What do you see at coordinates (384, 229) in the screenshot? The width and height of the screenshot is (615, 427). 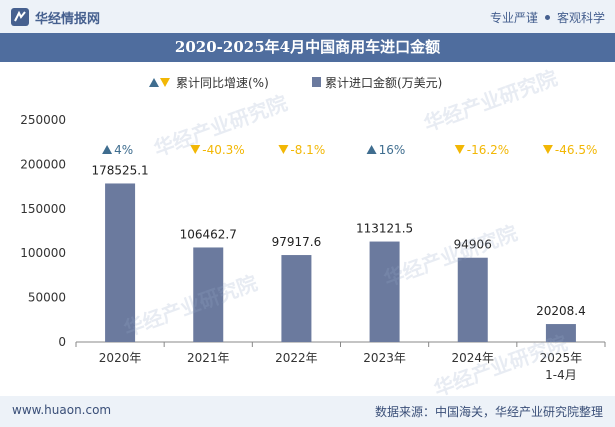 I see `bar-value-label: 113121.5` at bounding box center [384, 229].